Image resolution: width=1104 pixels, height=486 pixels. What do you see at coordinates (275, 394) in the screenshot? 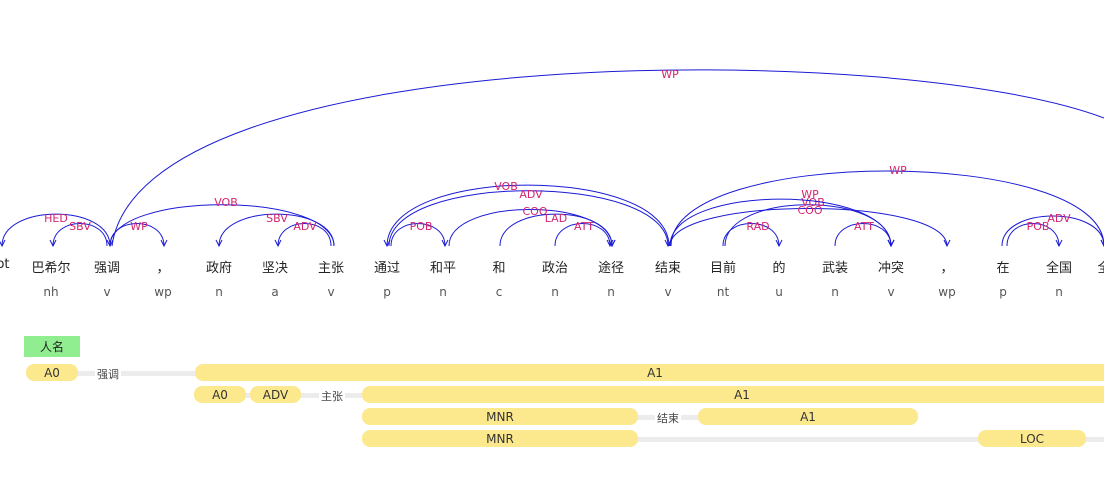
I see `srl-arg: ADV` at bounding box center [275, 394].